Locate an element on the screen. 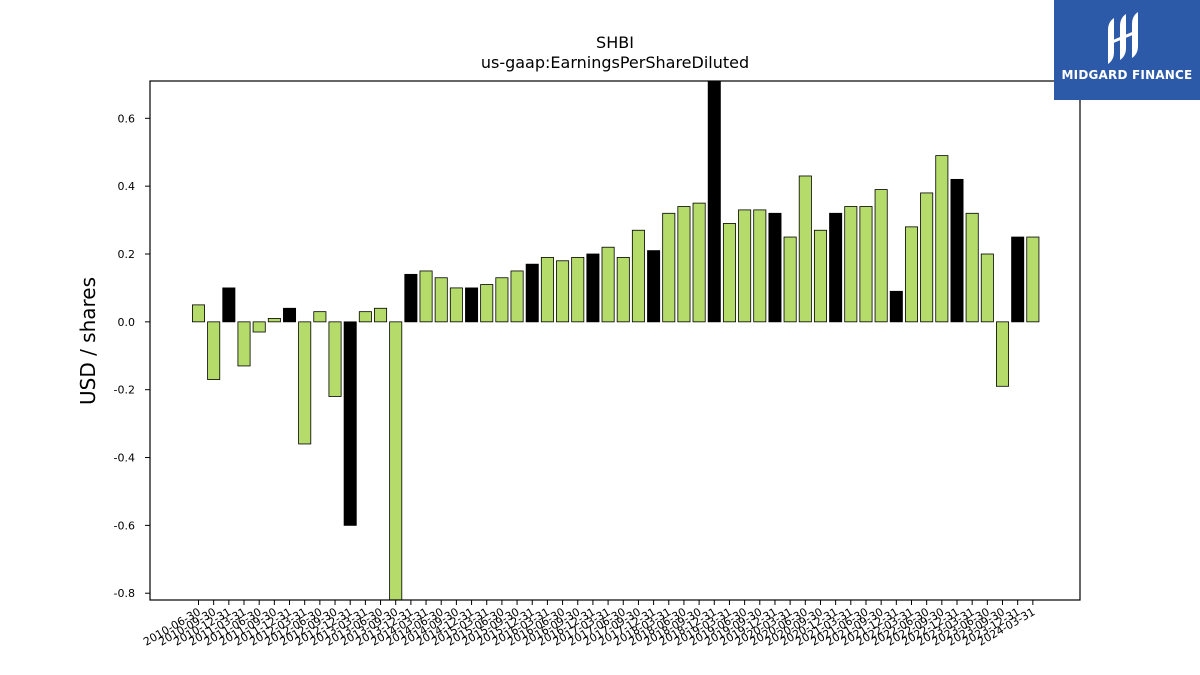 The height and width of the screenshot is (675, 1200). y-tick-label: 0.0 is located at coordinates (127, 322).